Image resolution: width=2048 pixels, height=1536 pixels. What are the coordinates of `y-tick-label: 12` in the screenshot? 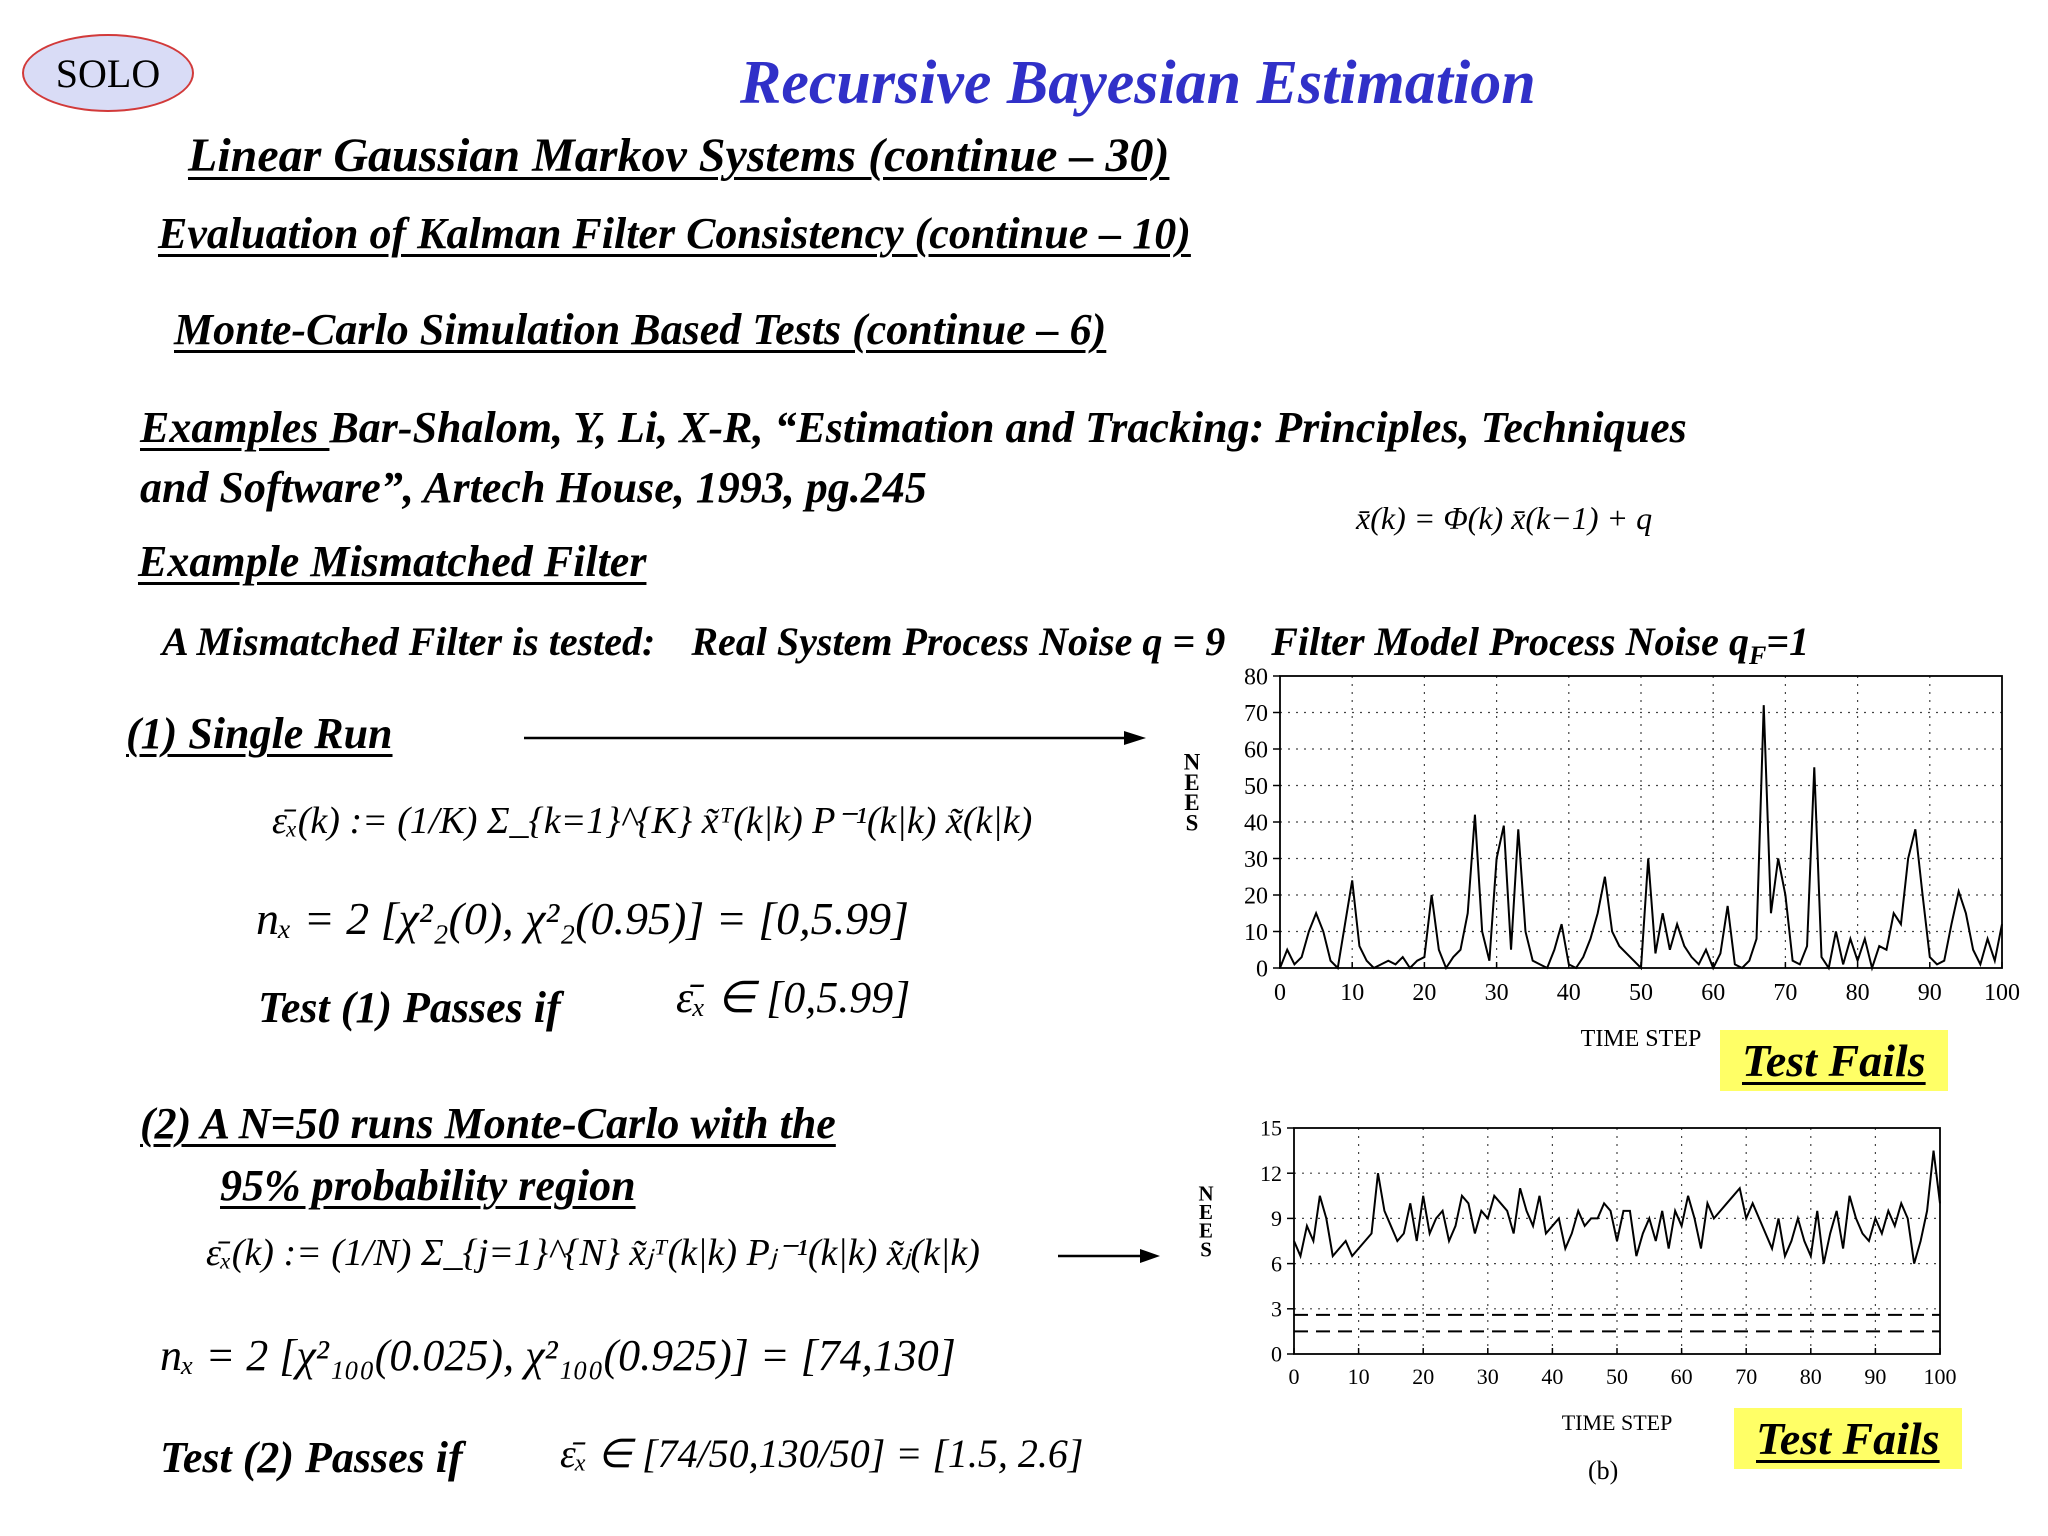 It's located at (1271, 1173).